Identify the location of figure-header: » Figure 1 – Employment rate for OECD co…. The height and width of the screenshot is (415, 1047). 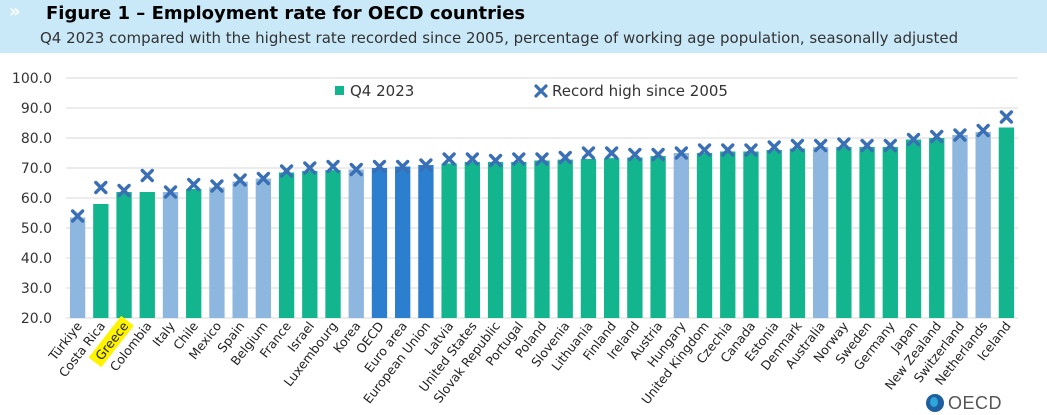
(523, 26).